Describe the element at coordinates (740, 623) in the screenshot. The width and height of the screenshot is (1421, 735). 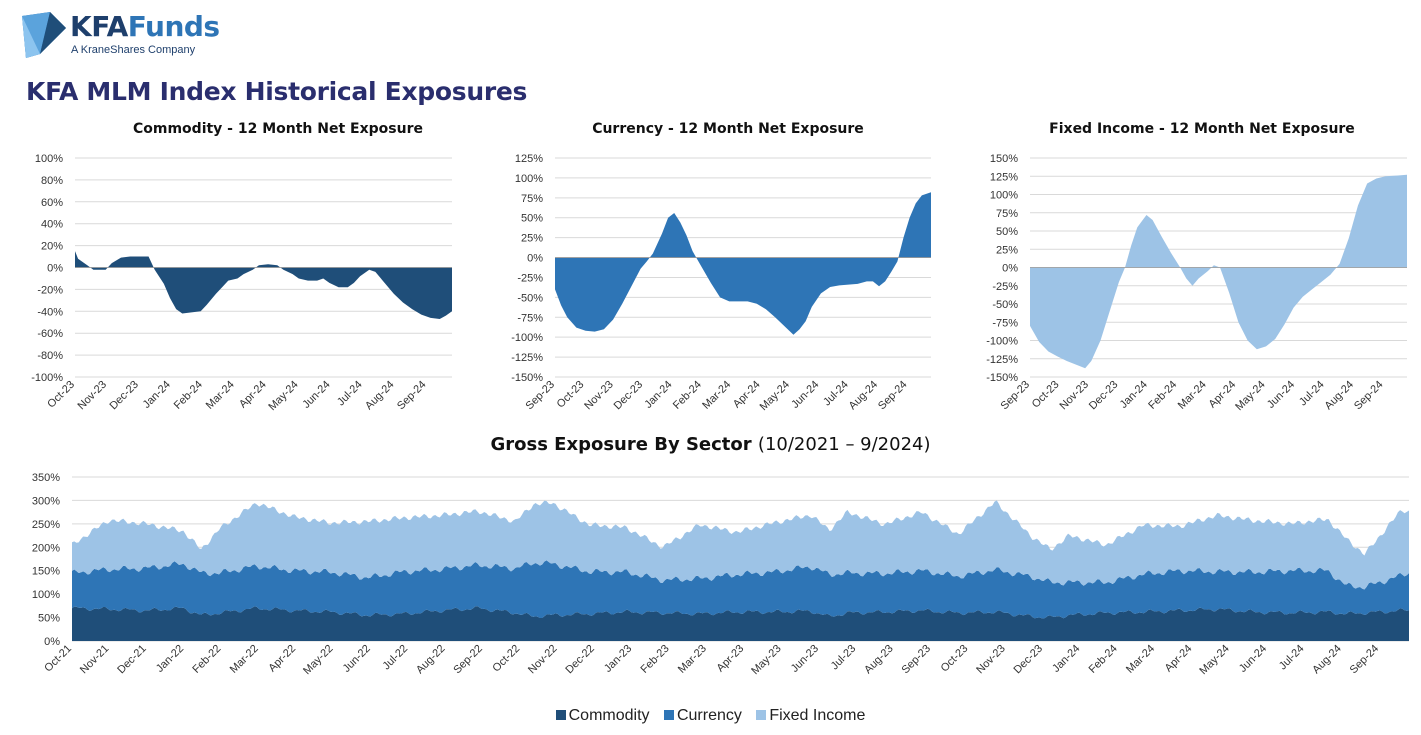
I see `gross-area-commodity` at that location.